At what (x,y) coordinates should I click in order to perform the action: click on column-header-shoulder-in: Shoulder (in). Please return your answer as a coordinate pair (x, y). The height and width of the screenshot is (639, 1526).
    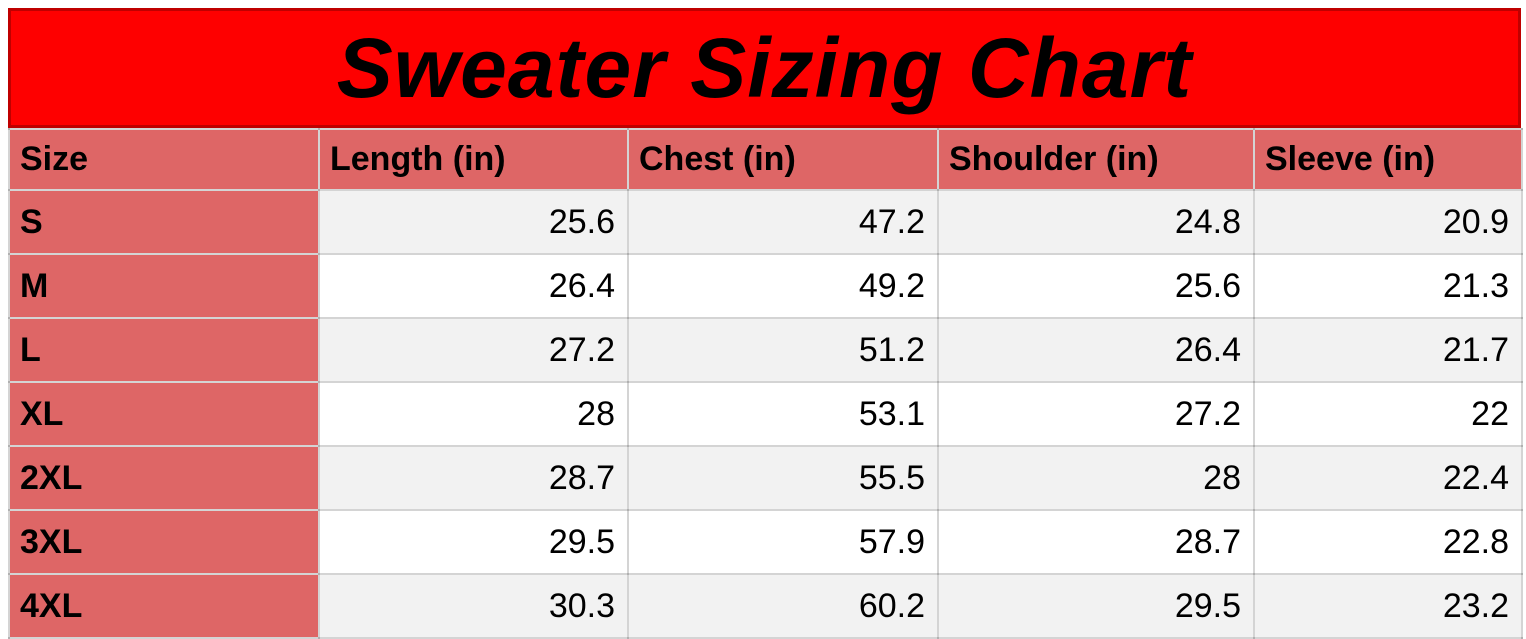
    Looking at the image, I should click on (1096, 159).